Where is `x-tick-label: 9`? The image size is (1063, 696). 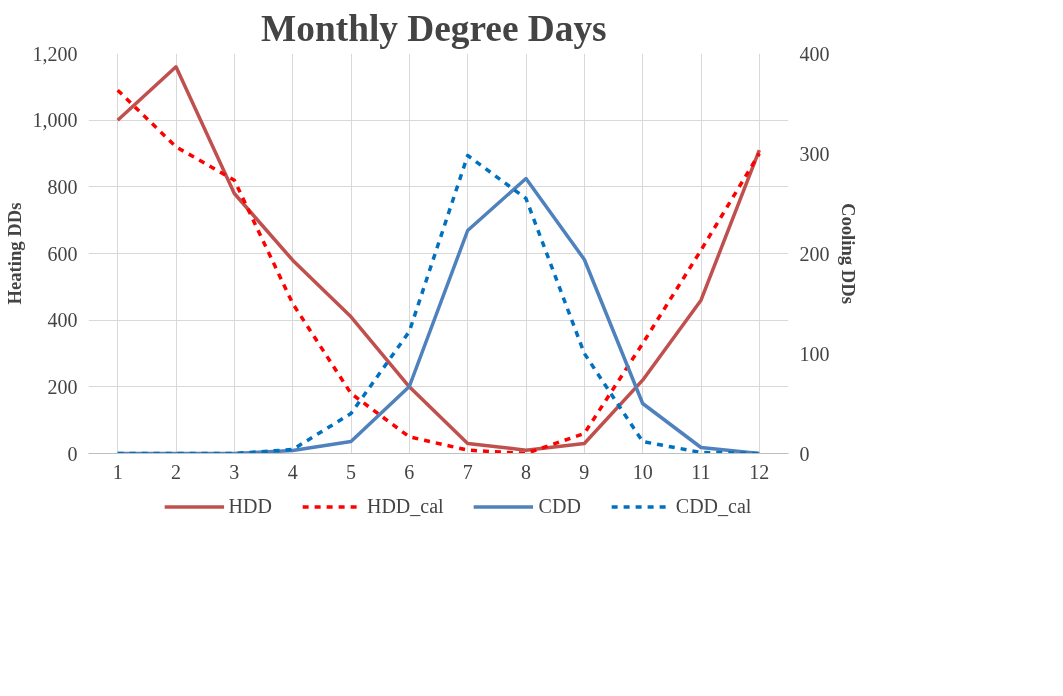 x-tick-label: 9 is located at coordinates (584, 471).